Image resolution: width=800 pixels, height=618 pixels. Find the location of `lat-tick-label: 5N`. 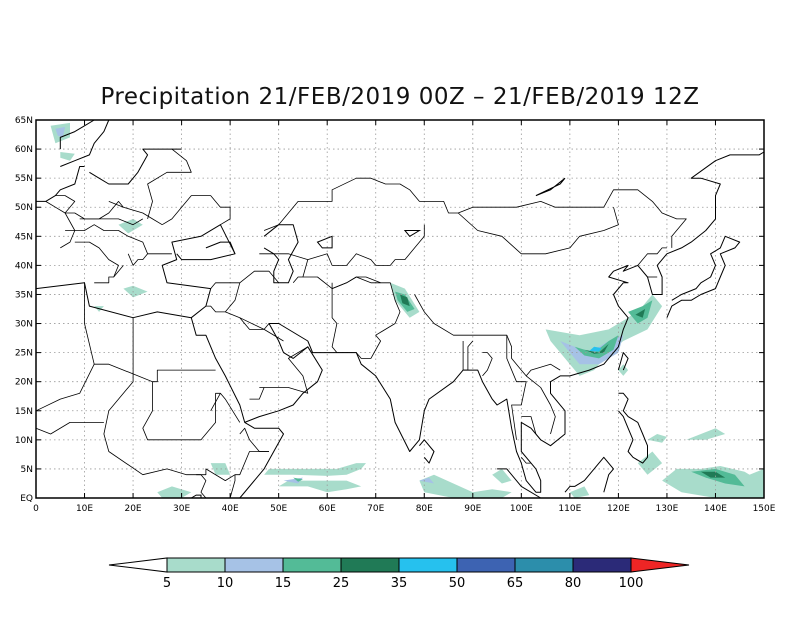

lat-tick-label: 5N is located at coordinates (27, 470).